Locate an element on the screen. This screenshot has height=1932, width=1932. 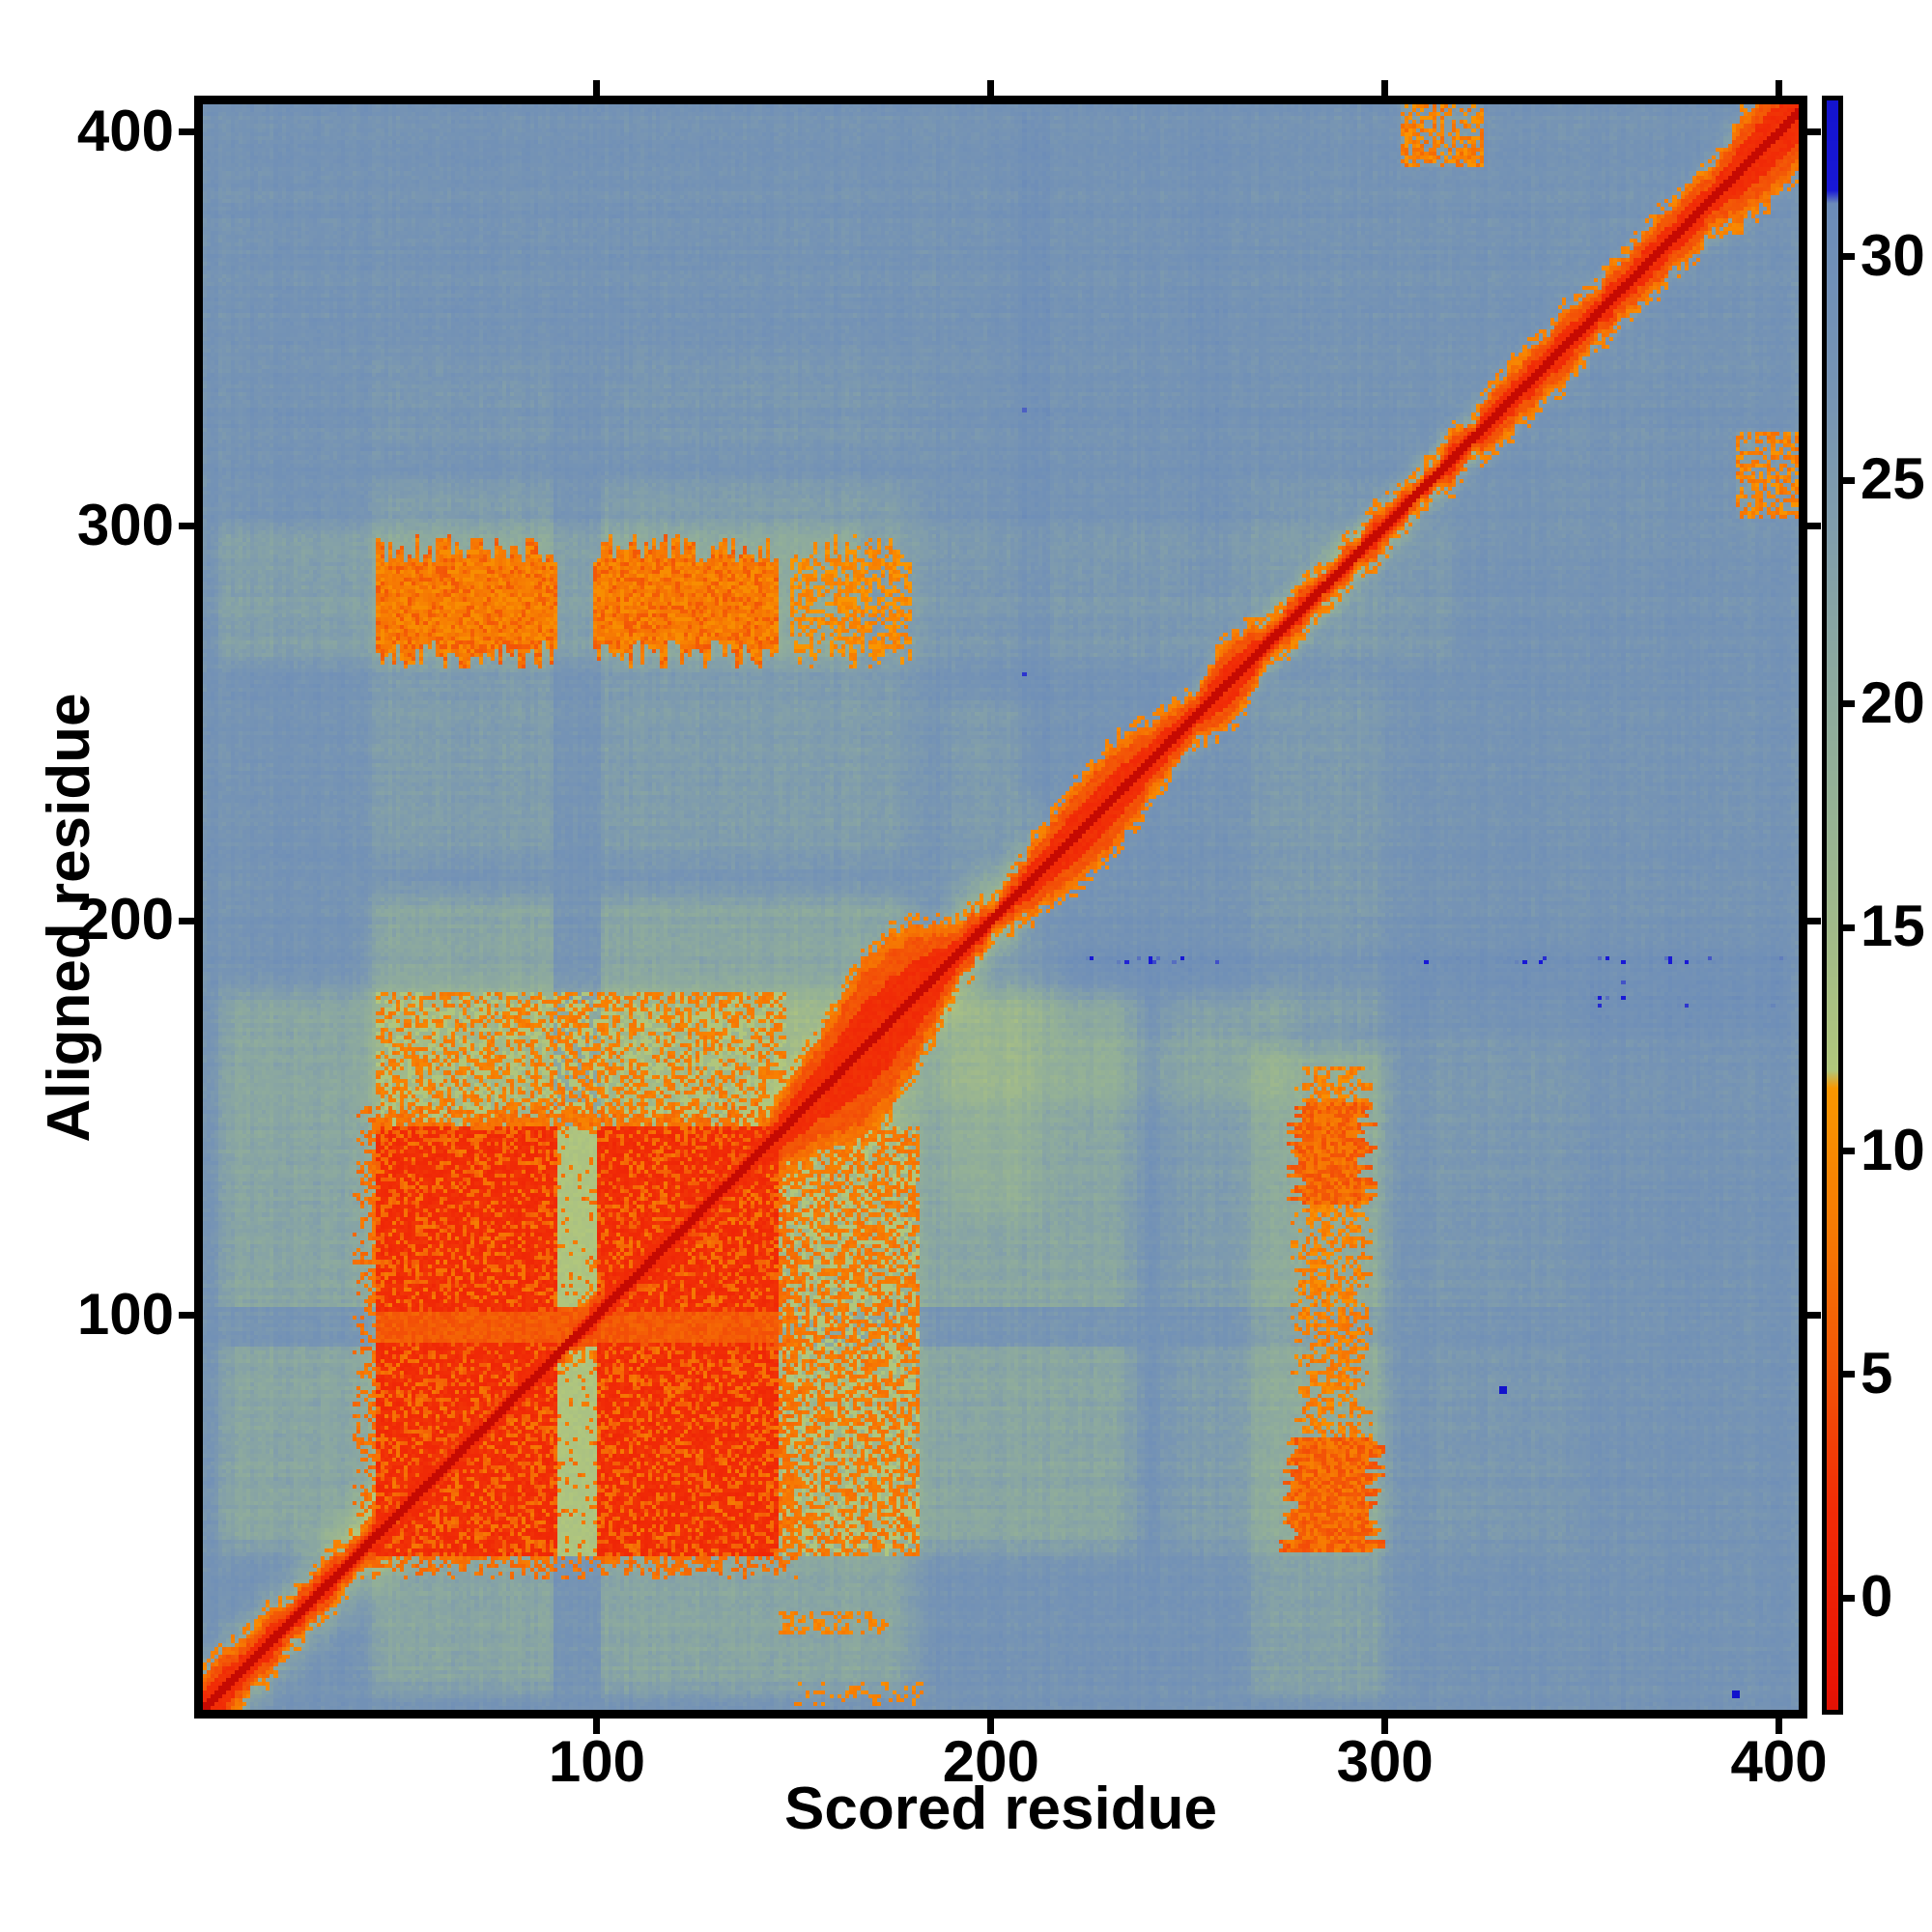
x-tick-label: 300 is located at coordinates (1385, 1761).